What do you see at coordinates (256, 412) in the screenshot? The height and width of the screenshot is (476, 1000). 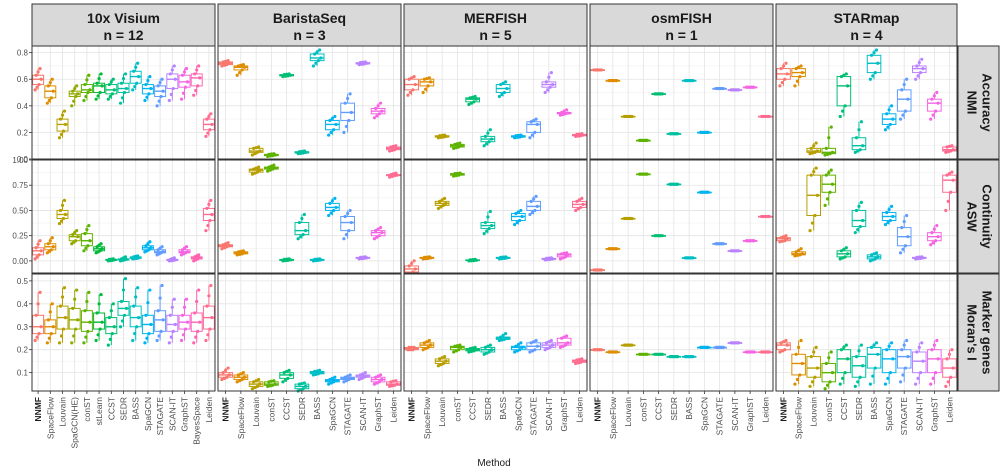 I see `x-tick-label: Louvain` at bounding box center [256, 412].